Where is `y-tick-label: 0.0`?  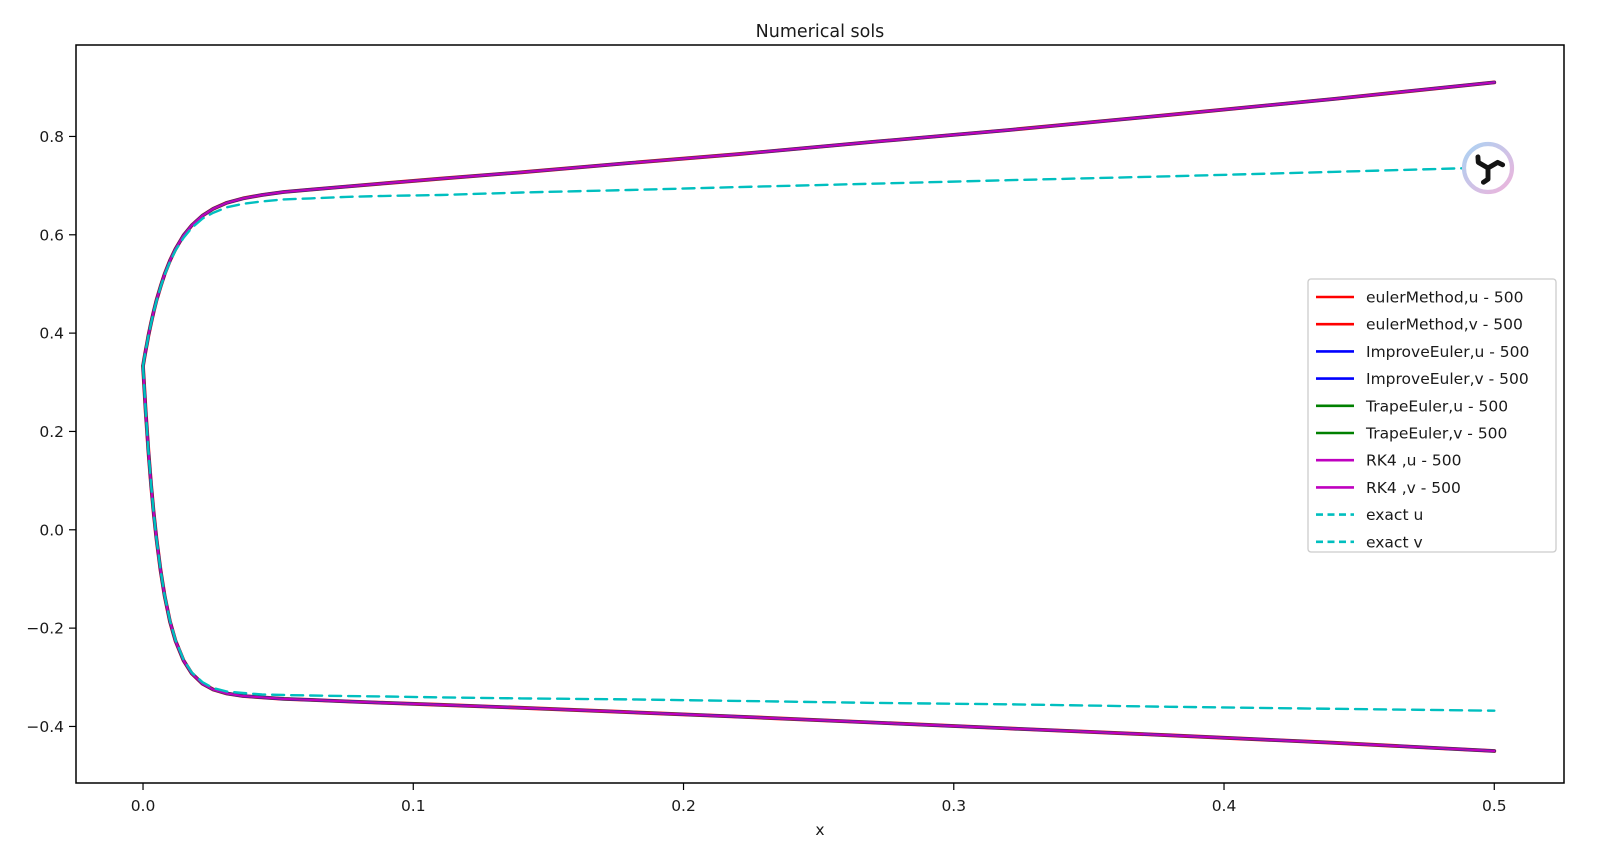
y-tick-label: 0.0 is located at coordinates (51, 530).